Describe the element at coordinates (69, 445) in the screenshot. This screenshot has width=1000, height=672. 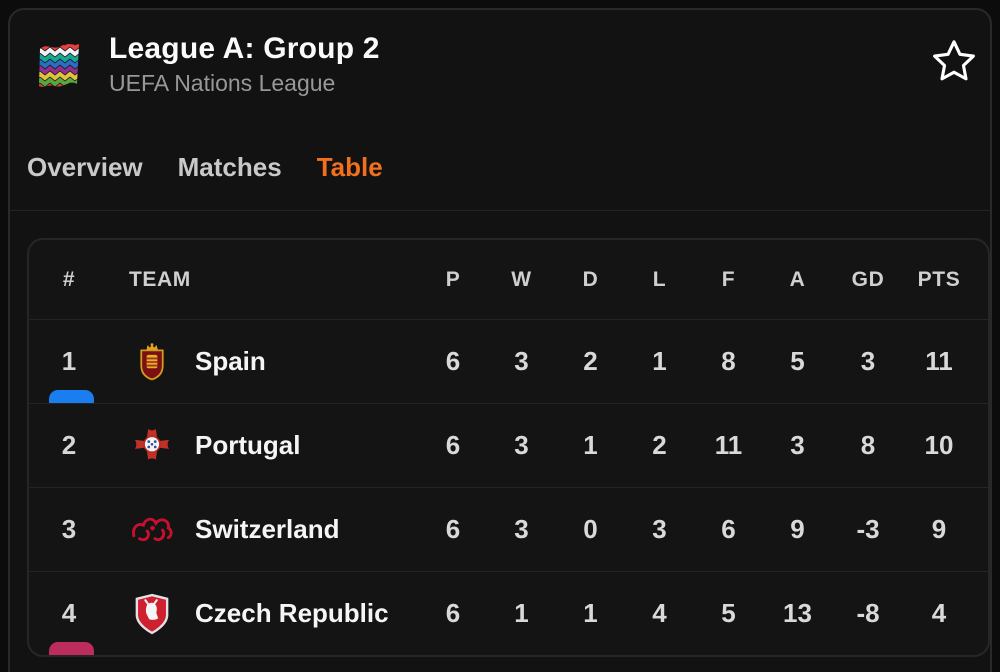
I see `rank: 2` at that location.